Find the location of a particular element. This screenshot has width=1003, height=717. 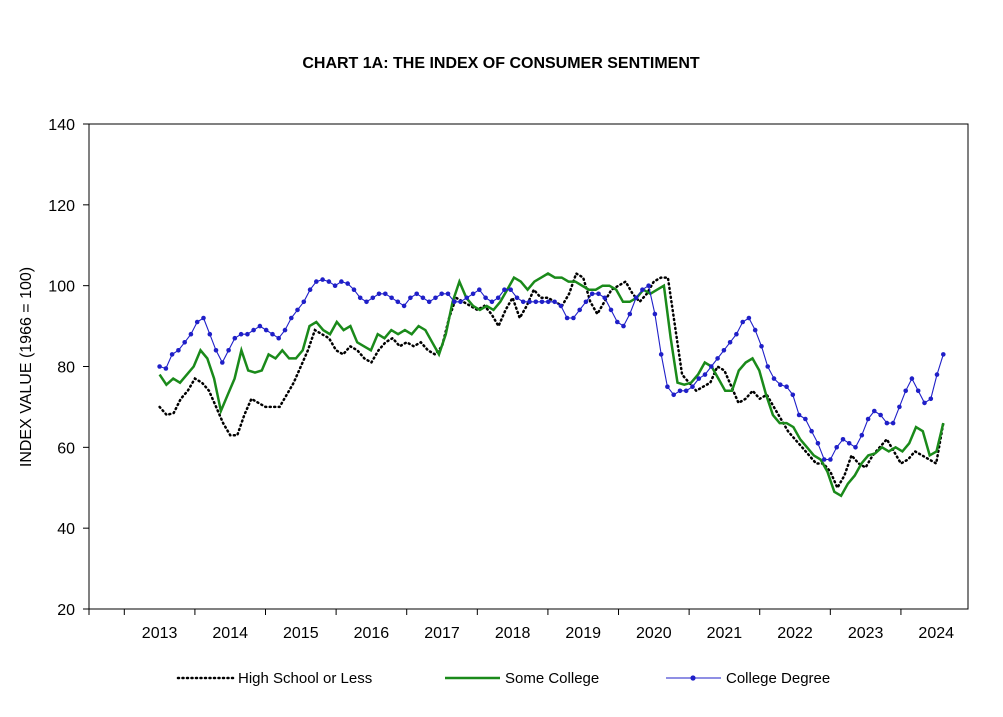

x-tick-label: 2013 is located at coordinates (160, 633).